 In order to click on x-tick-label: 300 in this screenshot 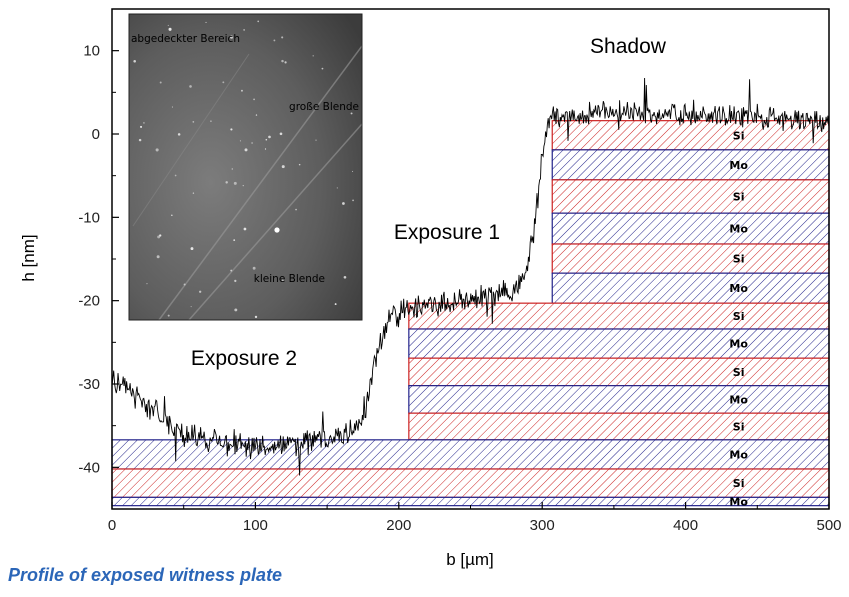, I will do `click(542, 525)`.